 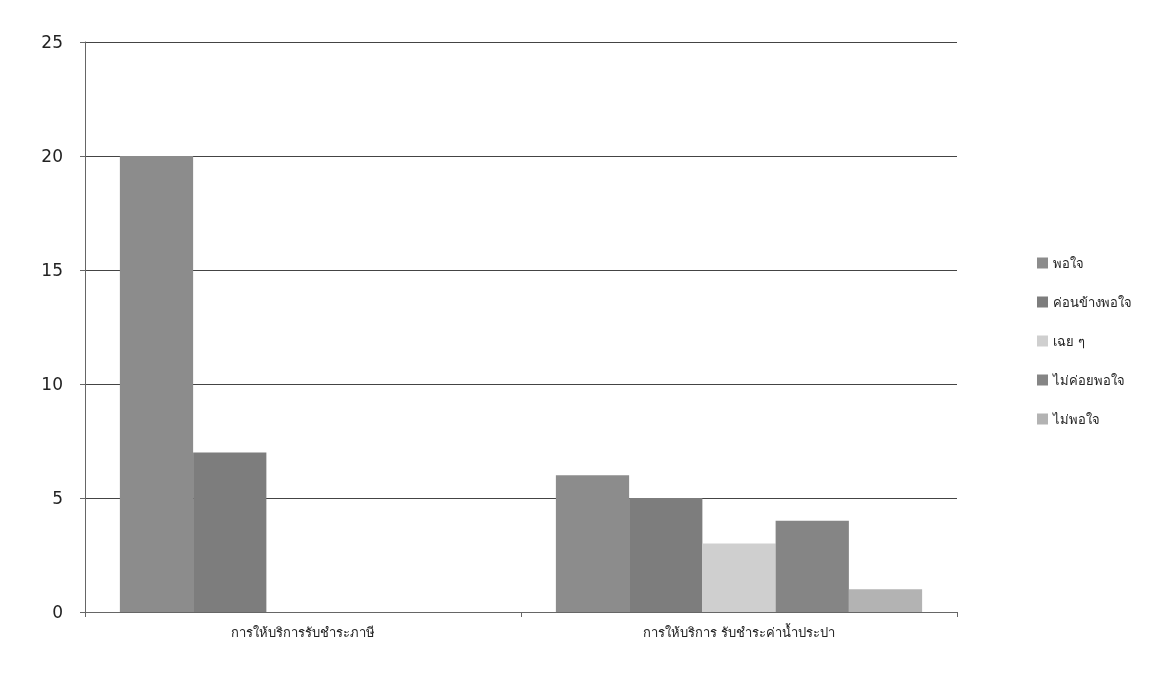 I want to click on y-tick-label: 5, so click(x=57, y=498).